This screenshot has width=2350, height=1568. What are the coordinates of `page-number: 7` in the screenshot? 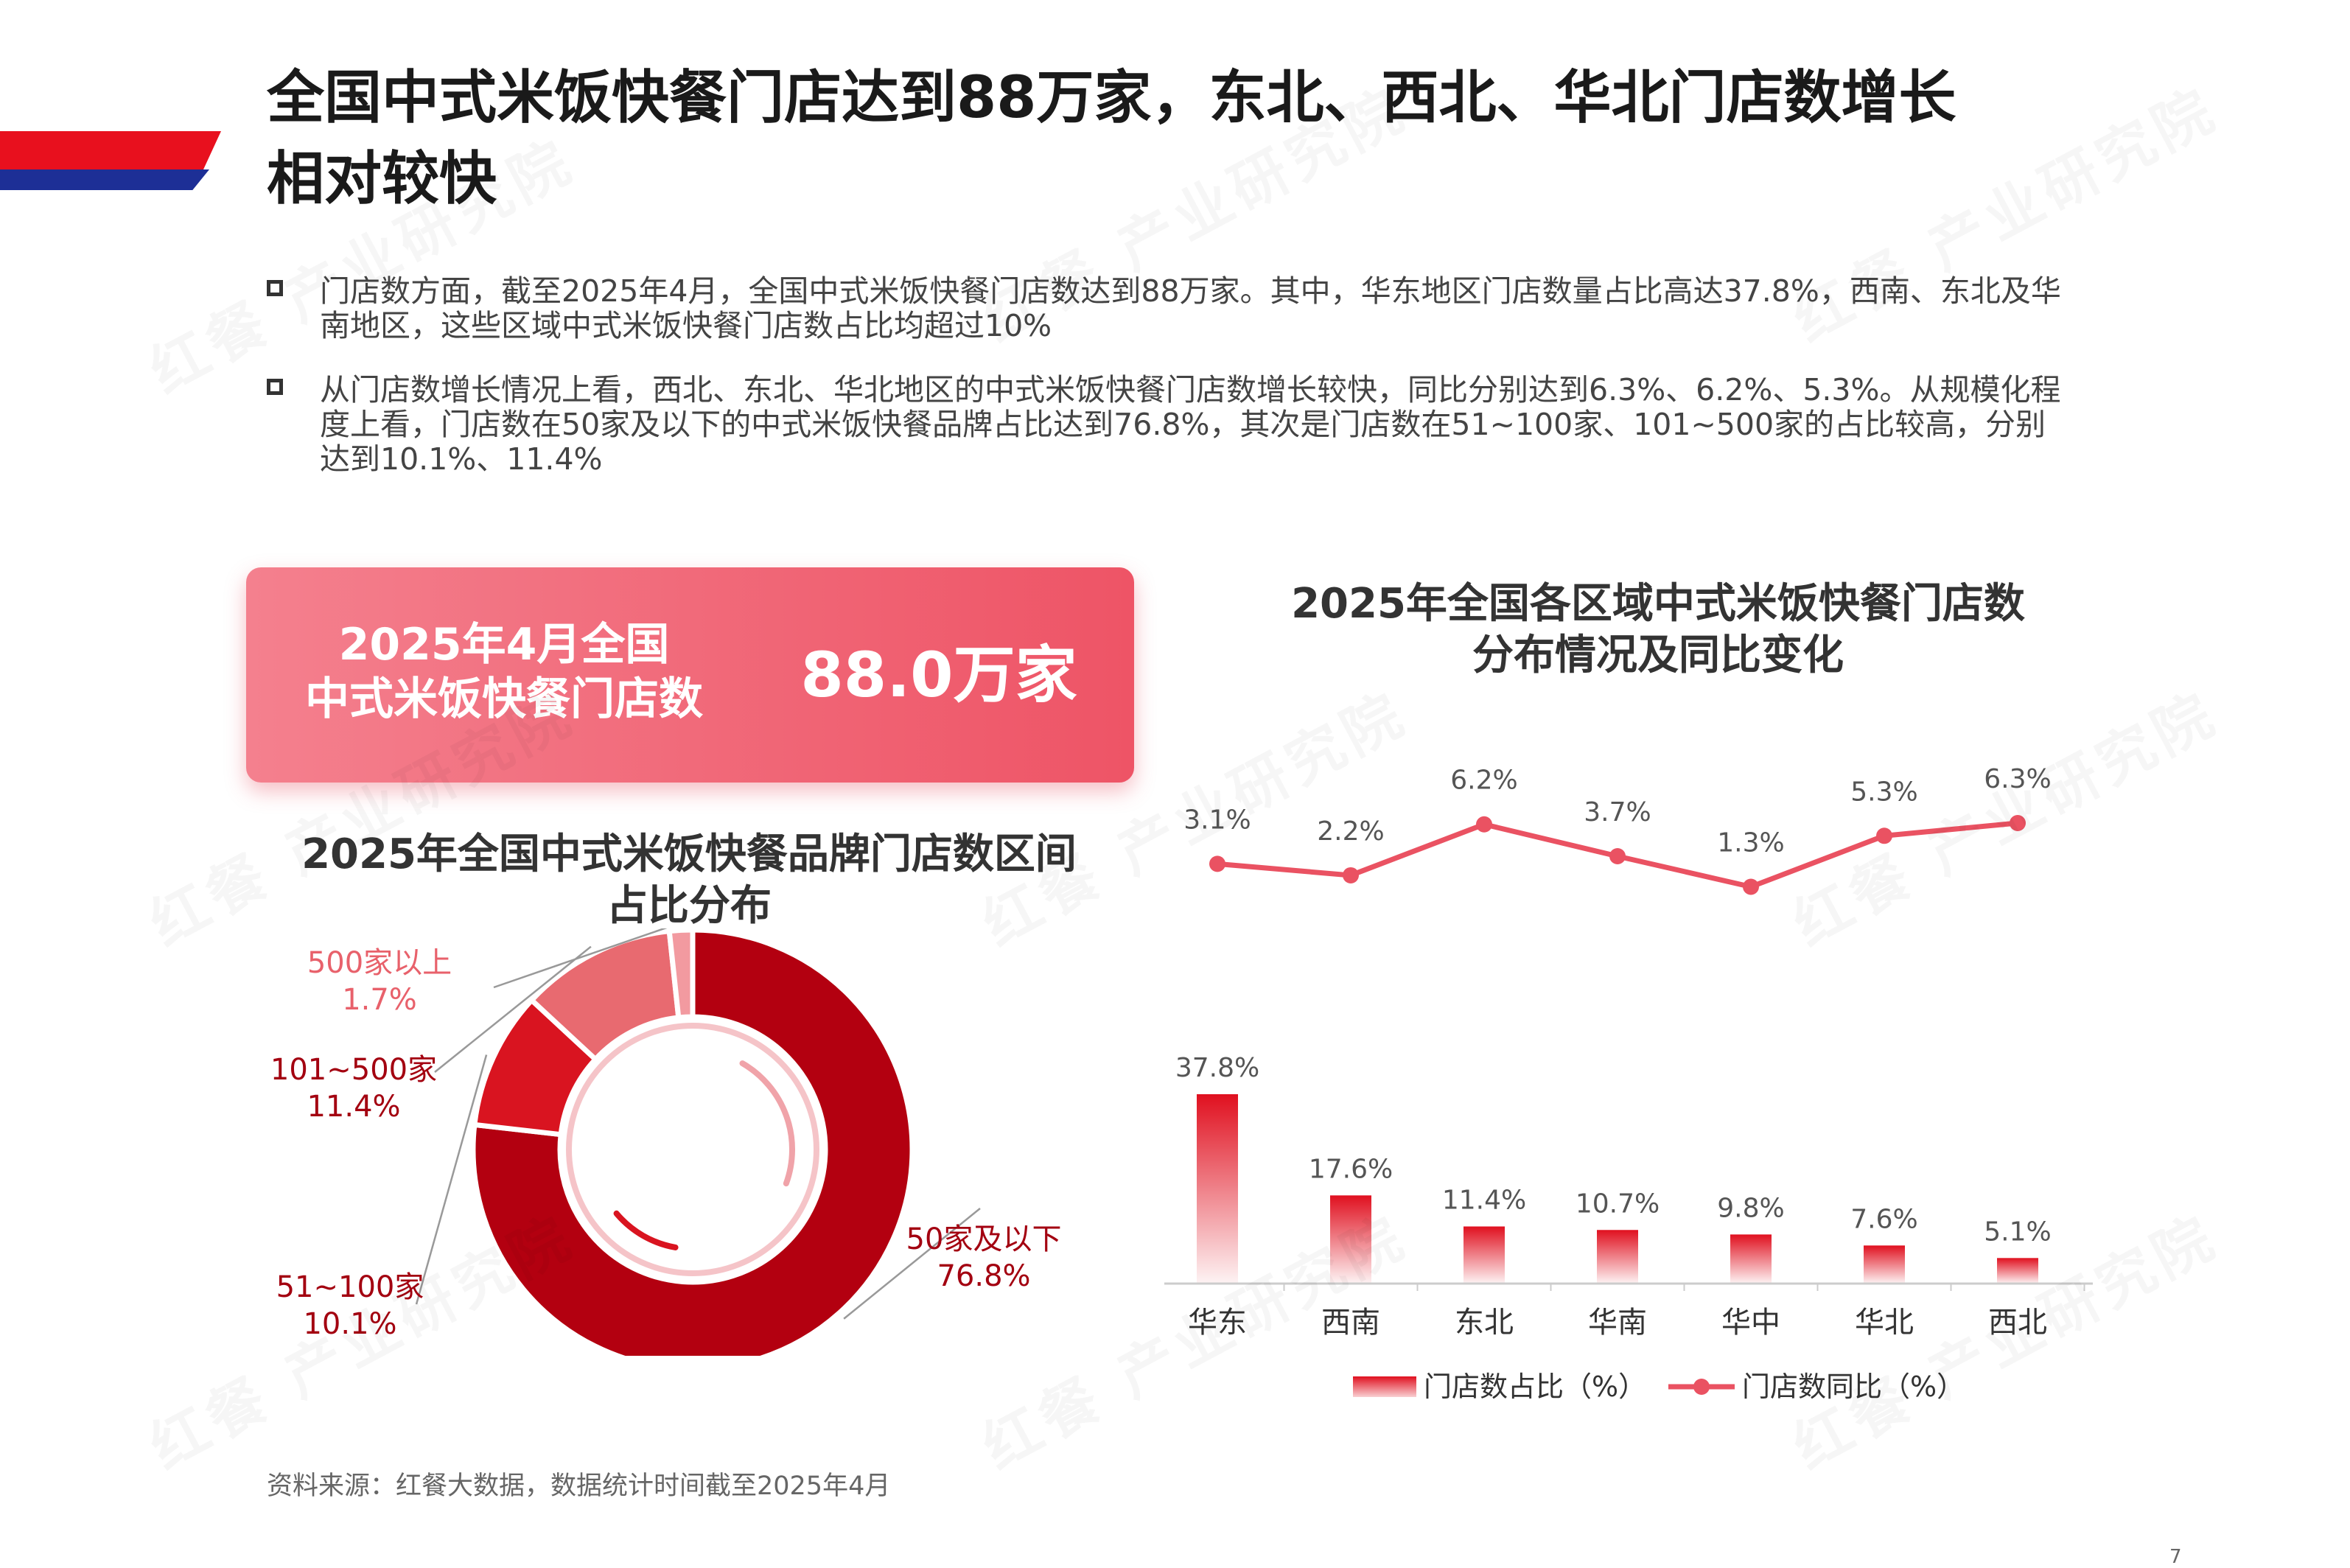 It's located at (2175, 1557).